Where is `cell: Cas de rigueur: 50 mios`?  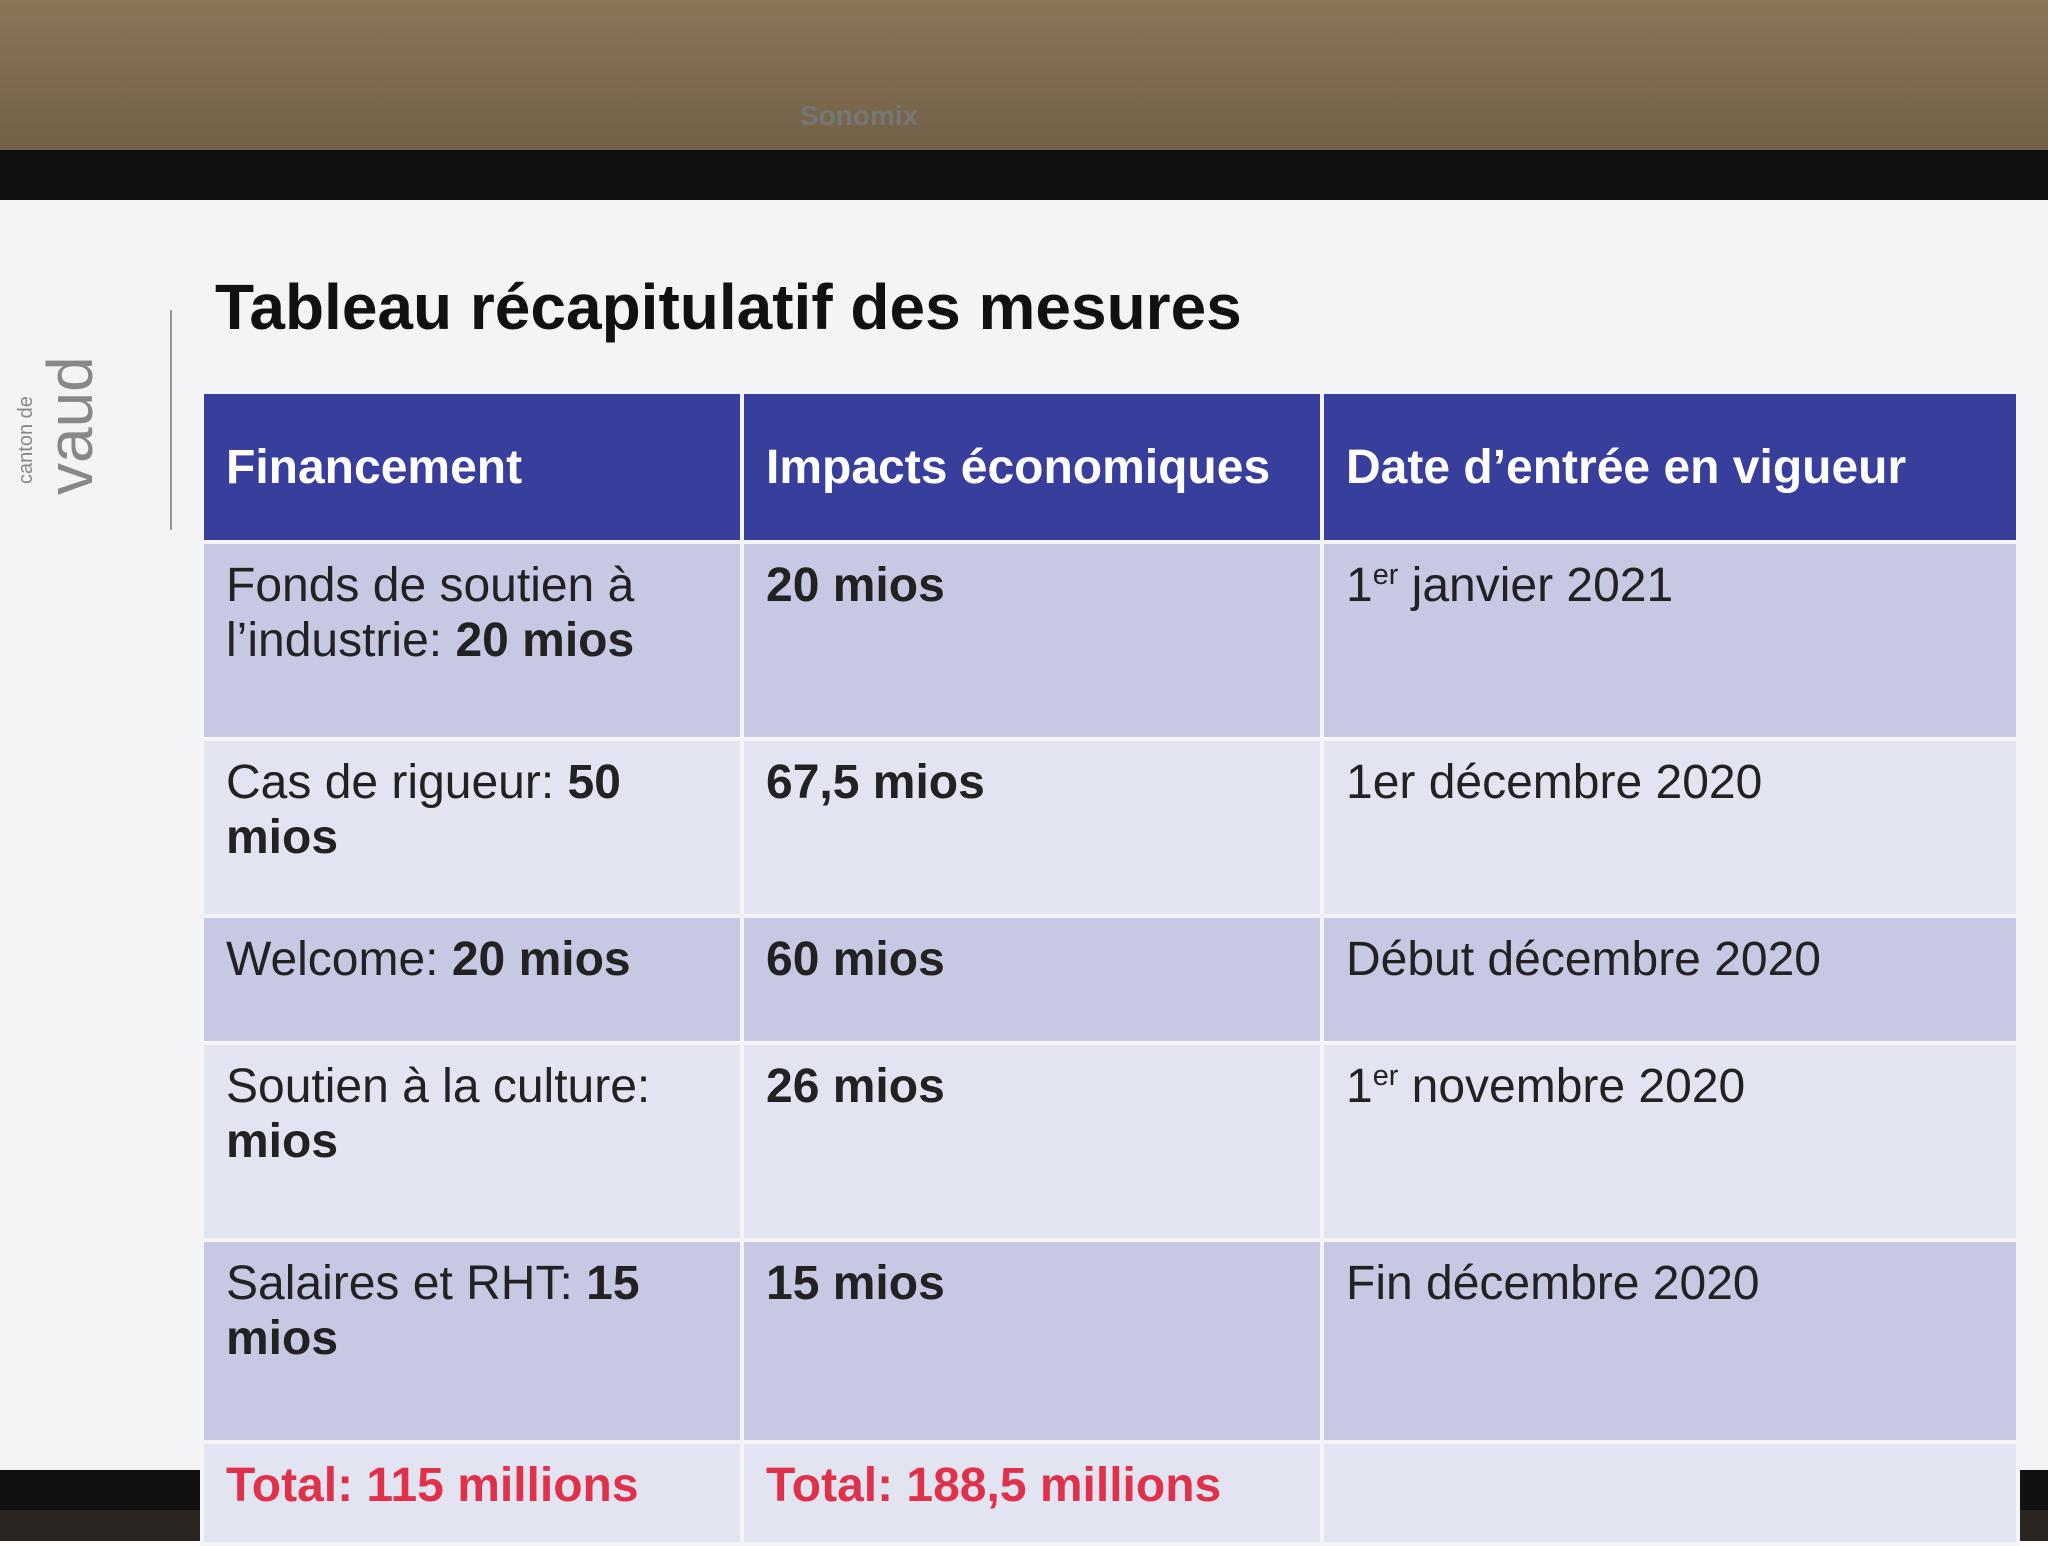
cell: Cas de rigueur: 50 mios is located at coordinates (472, 827).